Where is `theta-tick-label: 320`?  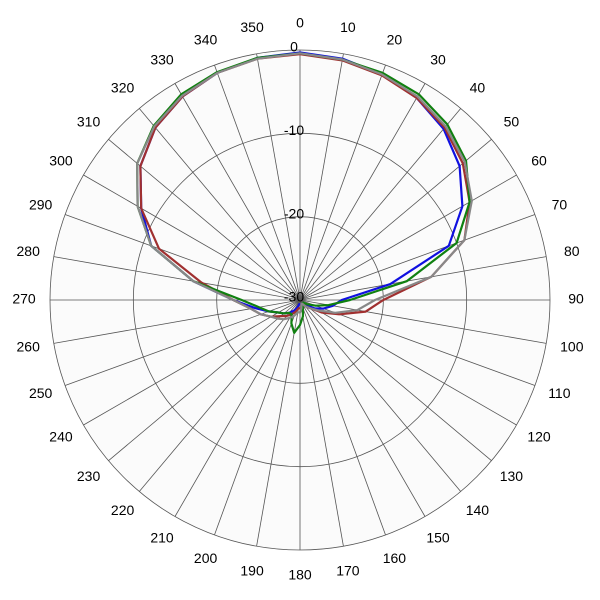
theta-tick-label: 320 is located at coordinates (123, 87).